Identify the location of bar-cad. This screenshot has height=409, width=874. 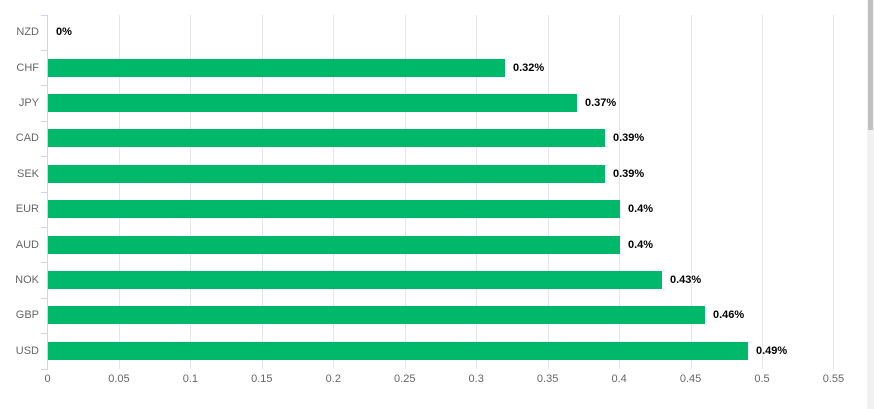
(326, 138).